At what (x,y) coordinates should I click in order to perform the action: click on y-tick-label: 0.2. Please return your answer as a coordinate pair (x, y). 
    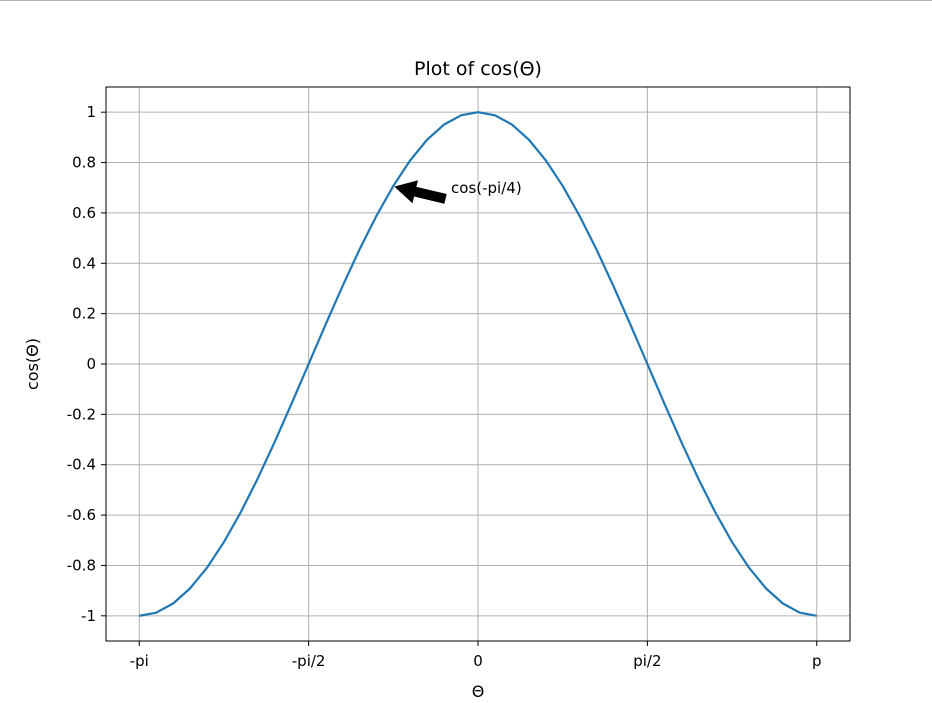
    Looking at the image, I should click on (84, 314).